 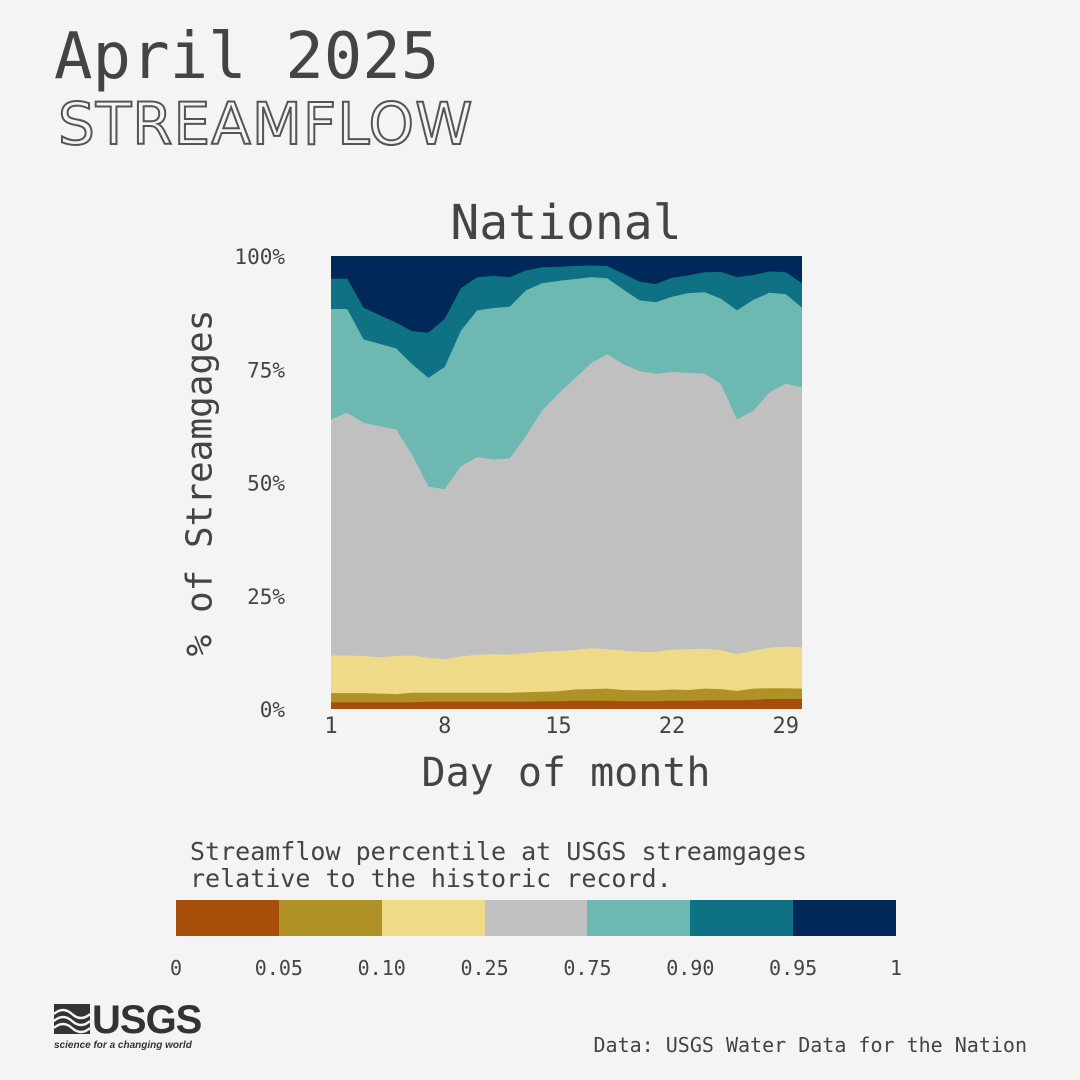 What do you see at coordinates (259, 257) in the screenshot?
I see `y-tick-label: 100%` at bounding box center [259, 257].